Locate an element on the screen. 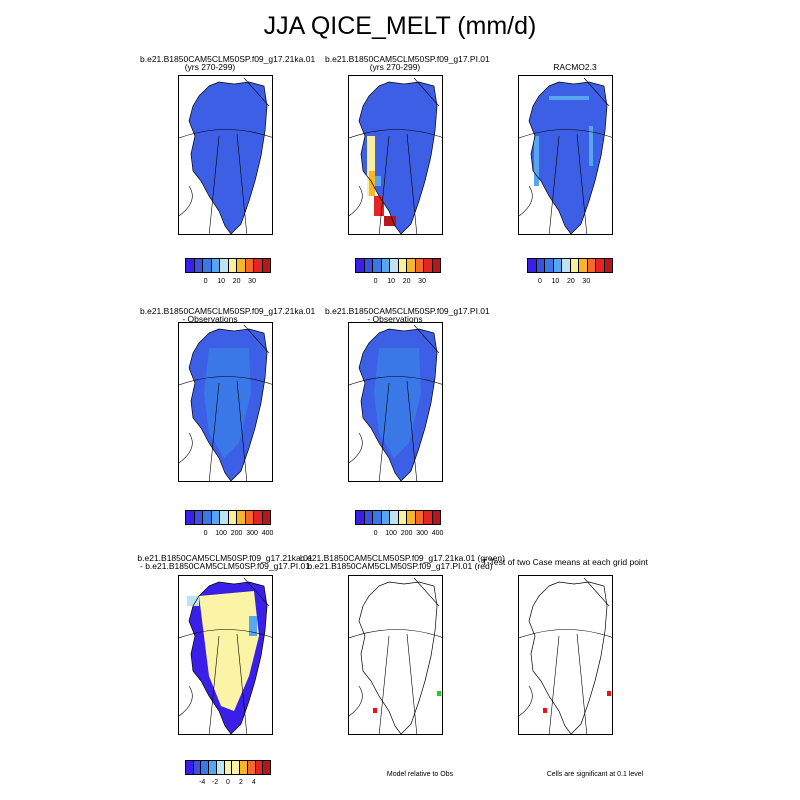 The height and width of the screenshot is (800, 800). panel-1-title-line1: b.e21.B1850CAM5CLM50SP.f09_g17.21ka.01 is located at coordinates (228, 59).